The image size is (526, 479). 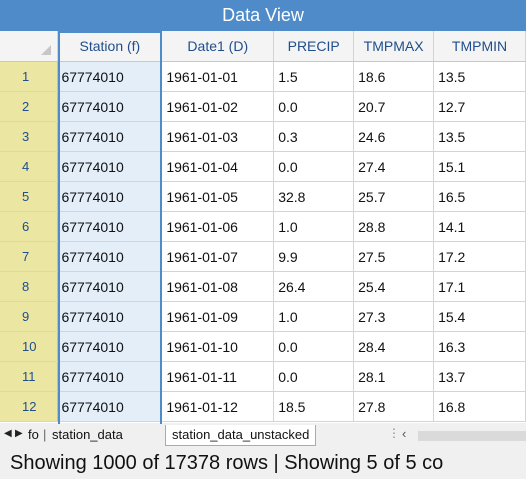 I want to click on sheet-tab-fo: fo, so click(x=33, y=434).